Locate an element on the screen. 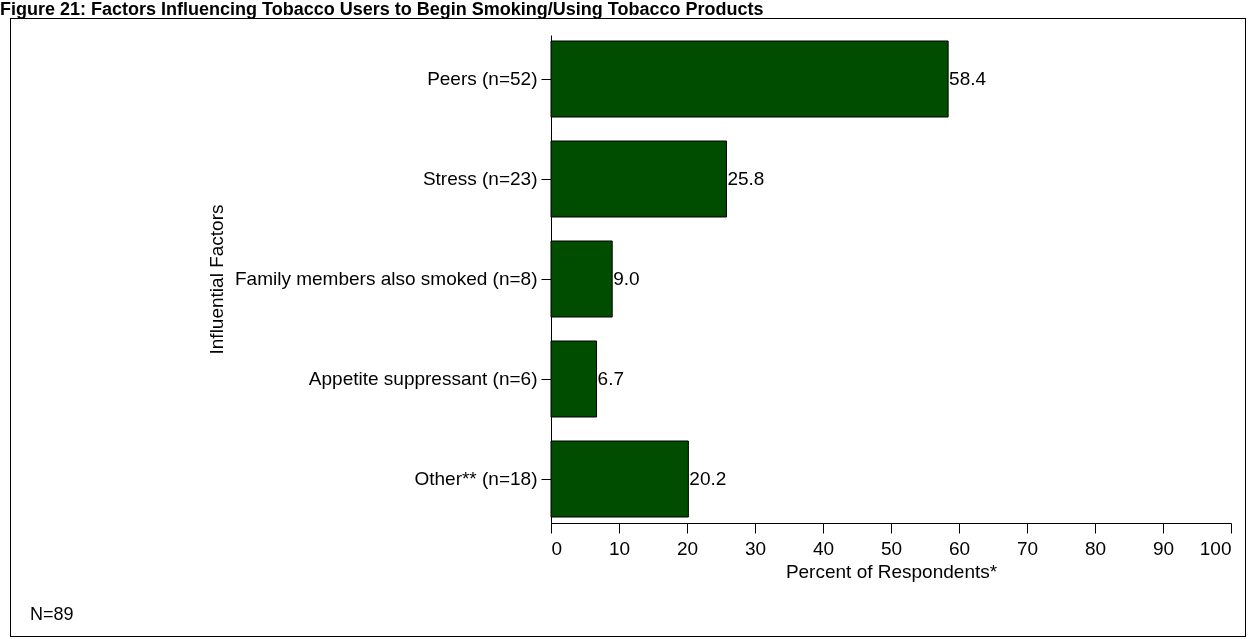 The image size is (1248, 639). x-tick-label: 50 is located at coordinates (891, 548).